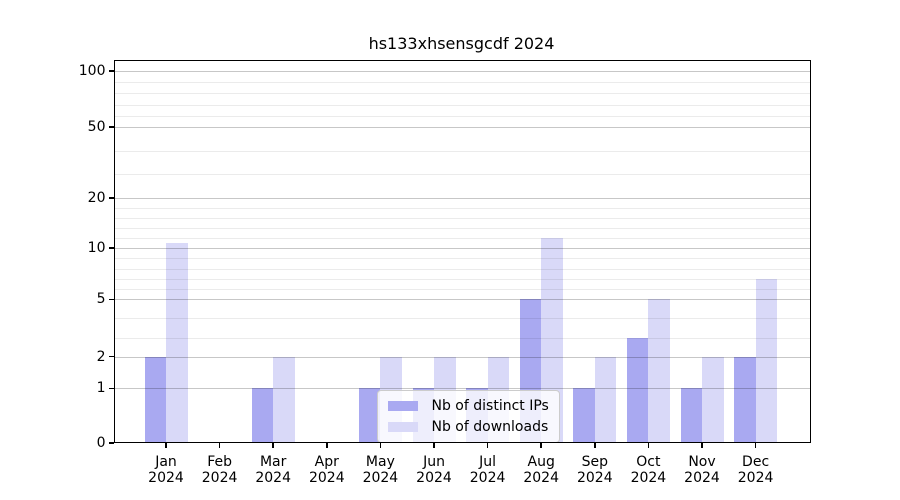 The height and width of the screenshot is (500, 900). Describe the element at coordinates (434, 478) in the screenshot. I see `x-tick-year-jun: 2024` at that location.